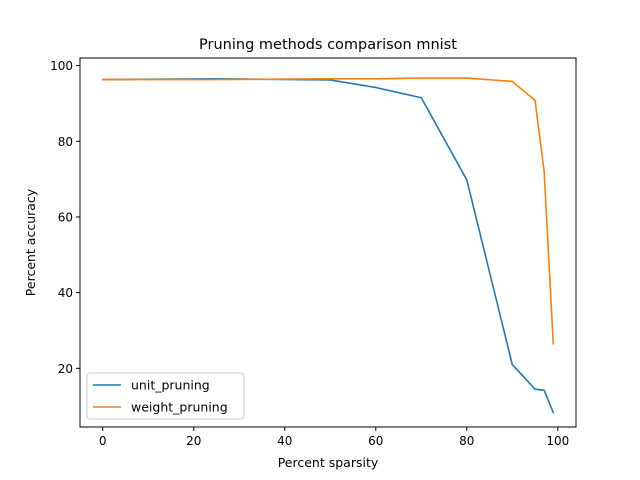  What do you see at coordinates (30, 242) in the screenshot?
I see `y-axis-label: Percent accuracy` at bounding box center [30, 242].